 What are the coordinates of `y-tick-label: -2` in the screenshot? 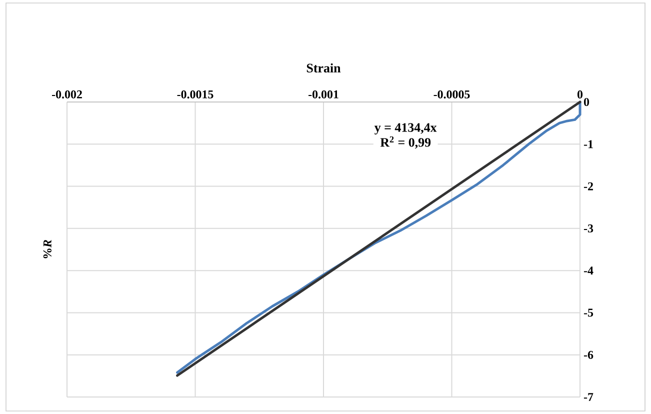 It's located at (588, 186).